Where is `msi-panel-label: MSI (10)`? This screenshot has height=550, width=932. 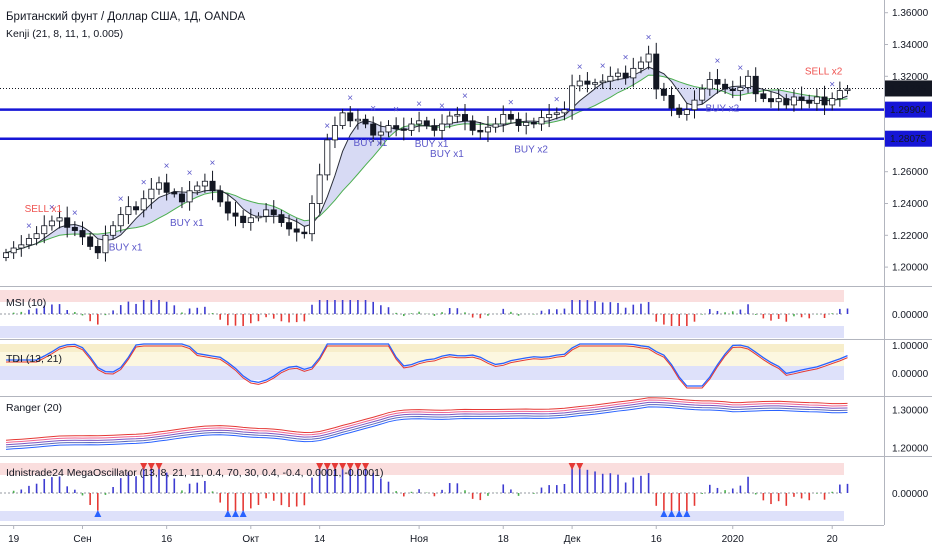 msi-panel-label: MSI (10) is located at coordinates (26, 303).